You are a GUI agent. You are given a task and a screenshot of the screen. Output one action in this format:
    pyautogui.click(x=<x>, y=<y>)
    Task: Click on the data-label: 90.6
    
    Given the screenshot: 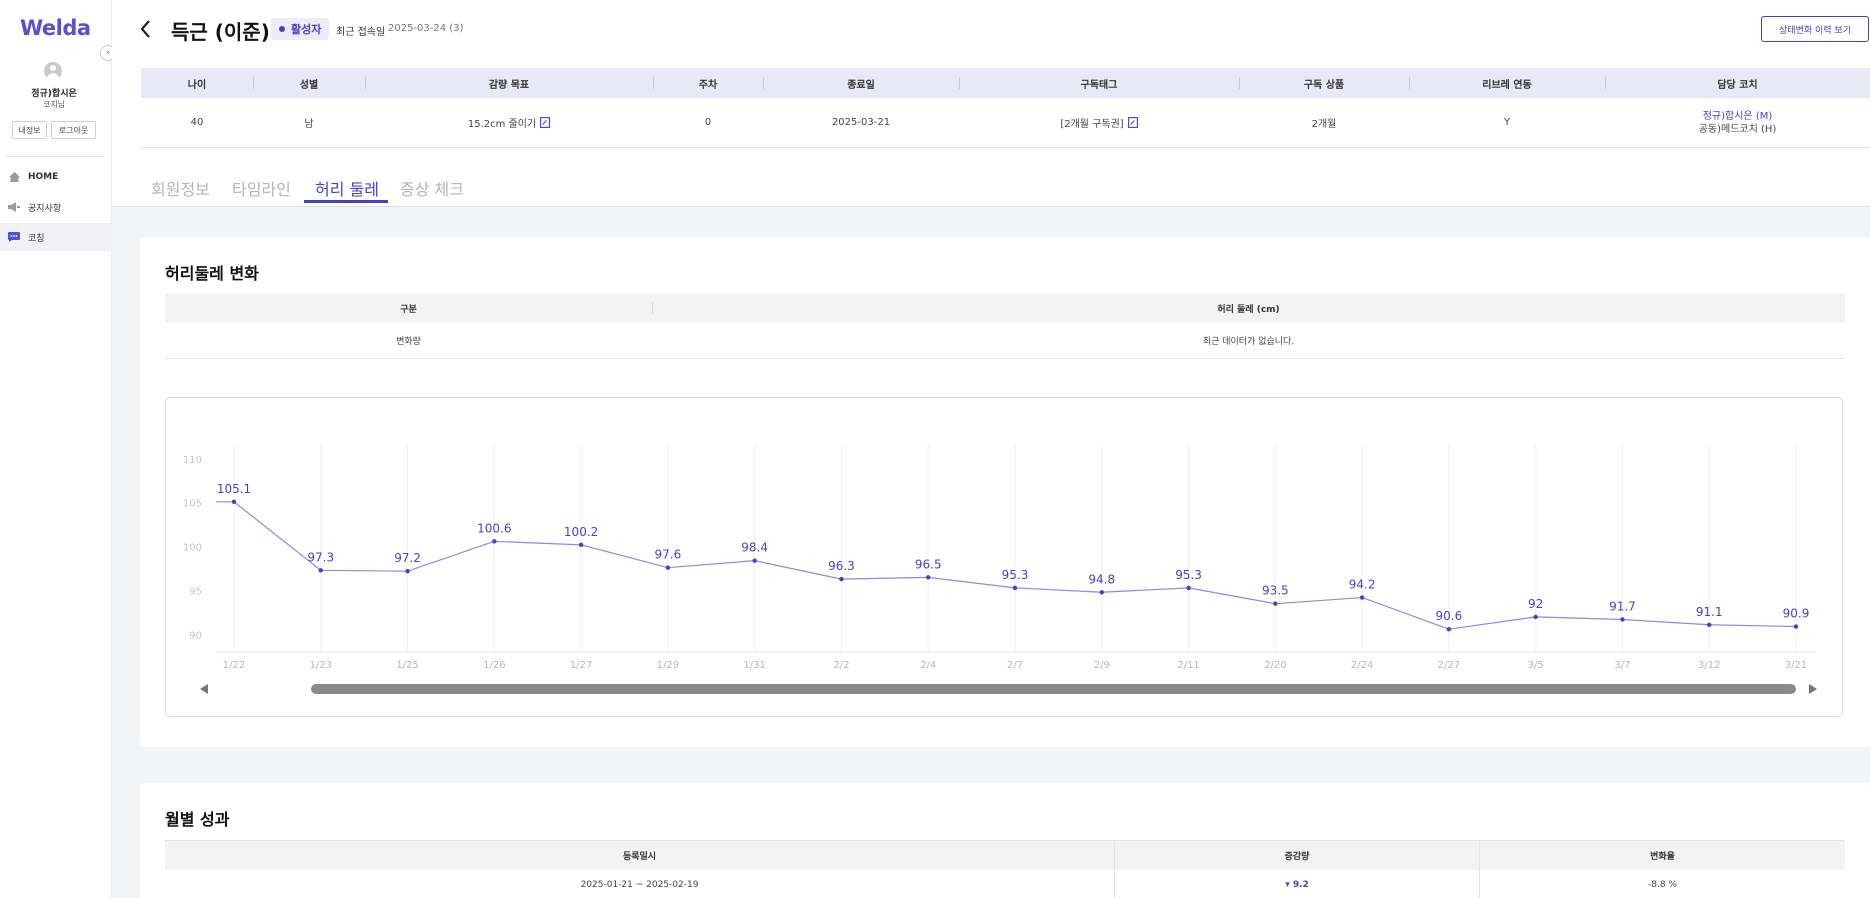 What is the action you would take?
    pyautogui.click(x=1449, y=616)
    